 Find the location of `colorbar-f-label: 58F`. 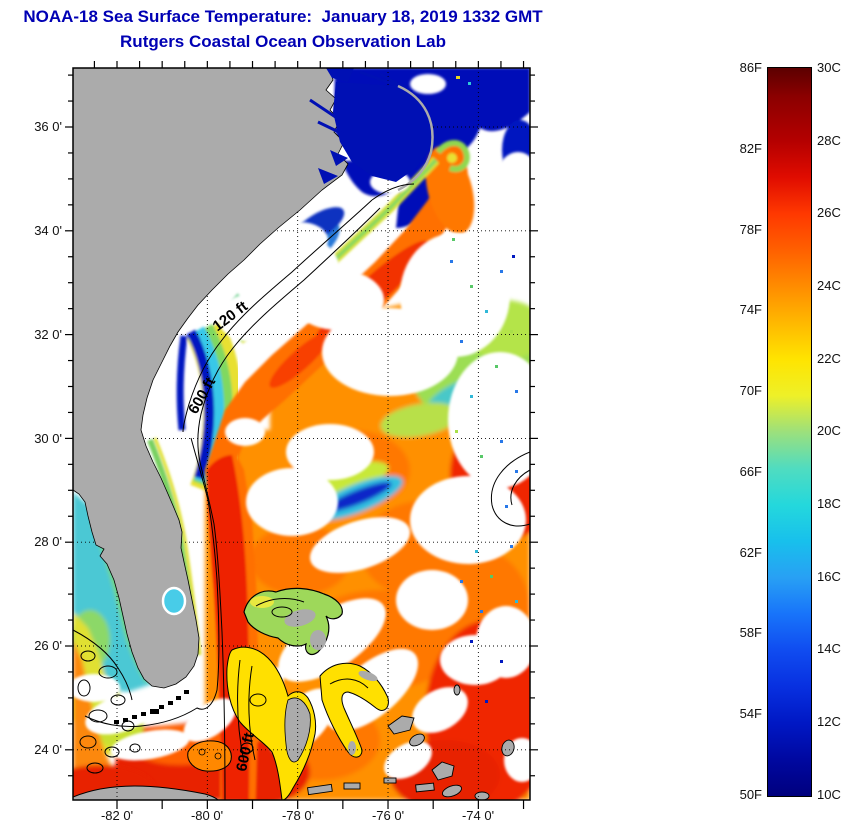

colorbar-f-label: 58F is located at coordinates (750, 632).